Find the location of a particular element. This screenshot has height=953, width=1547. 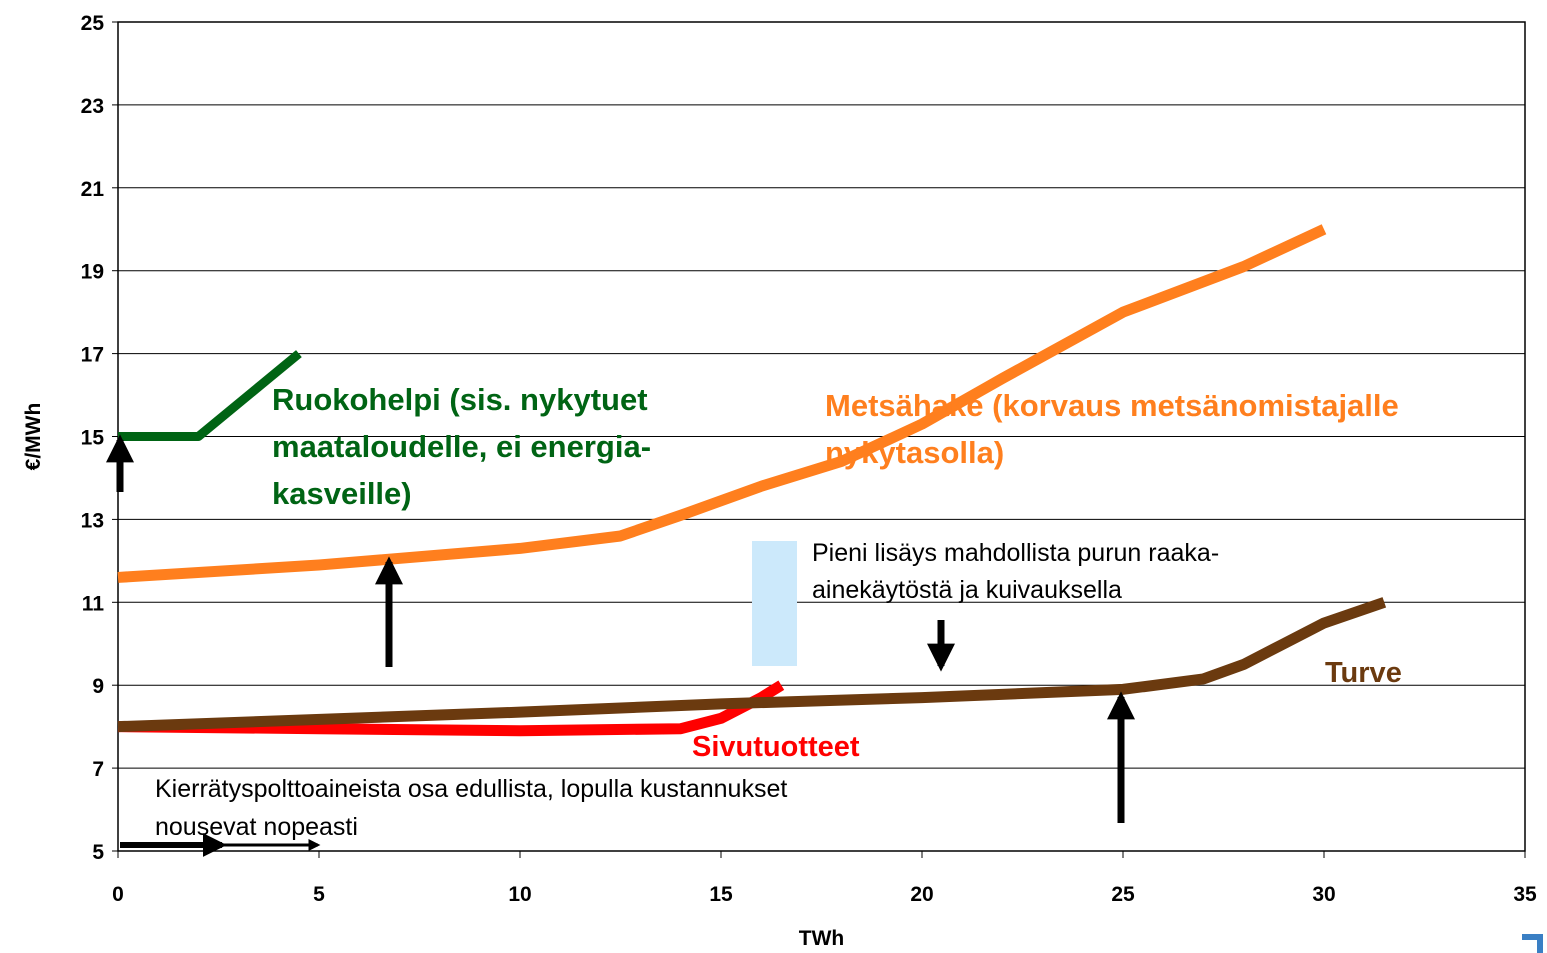

x-tick-label: 15 is located at coordinates (721, 894).